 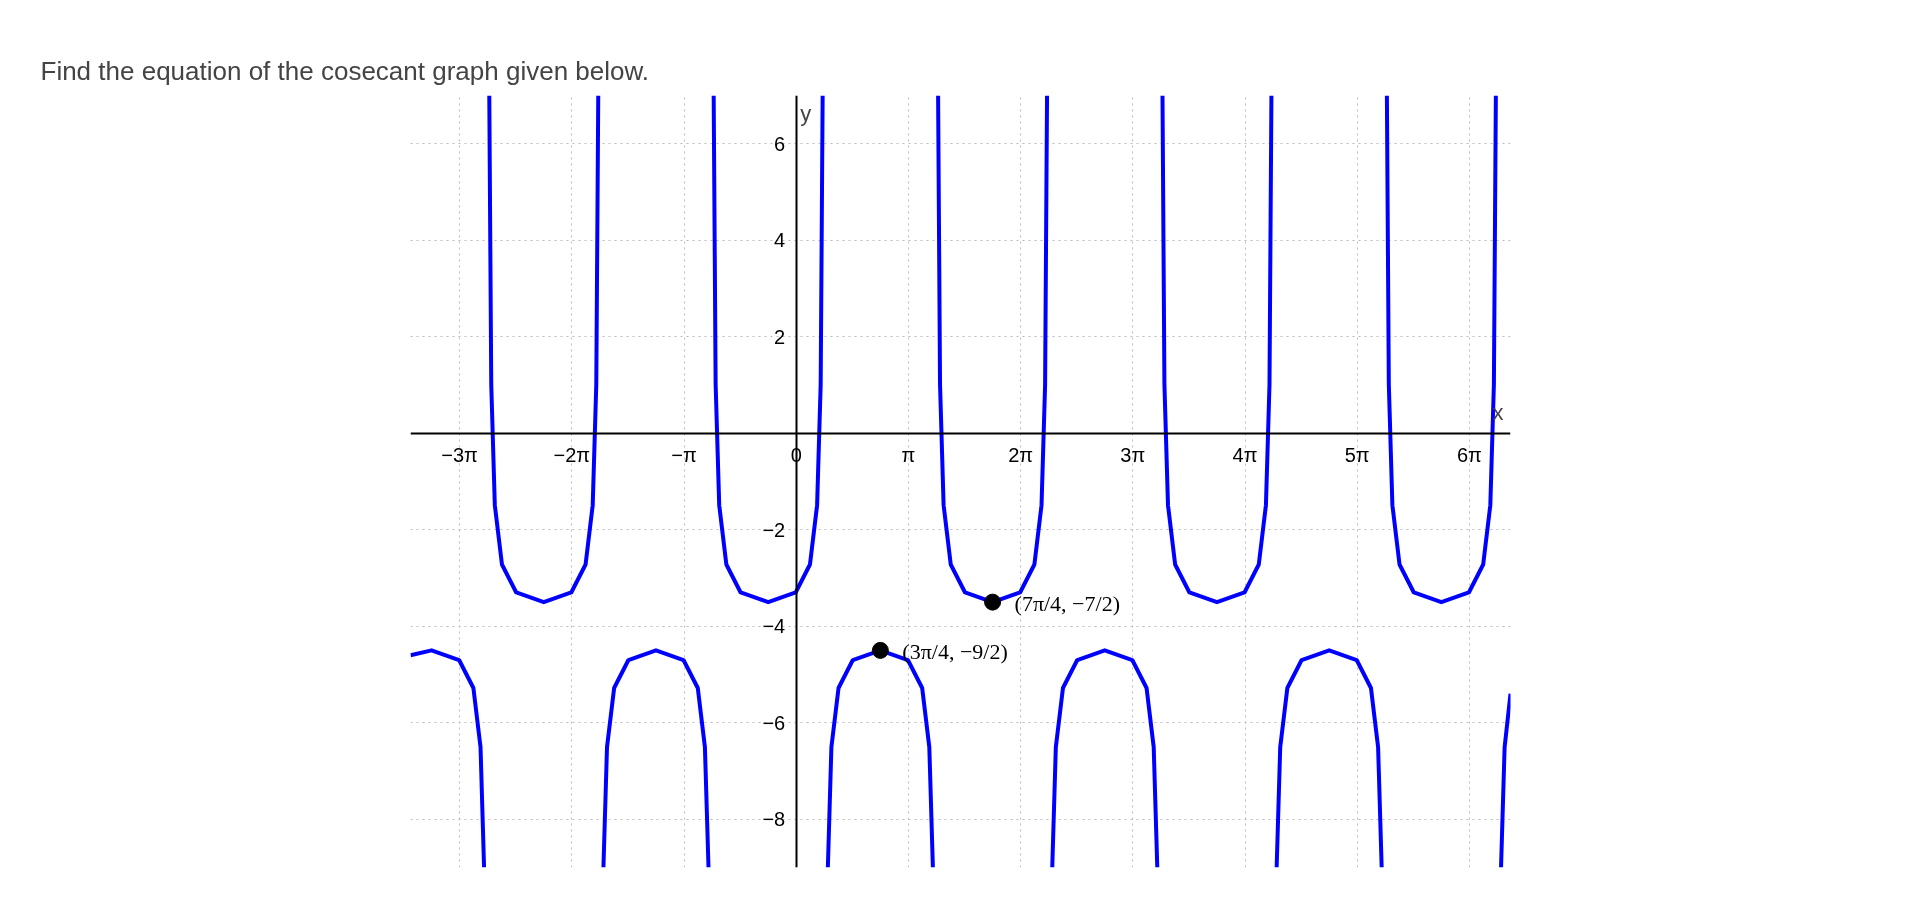 What do you see at coordinates (1357, 455) in the screenshot?
I see `x-tick-label: 5π` at bounding box center [1357, 455].